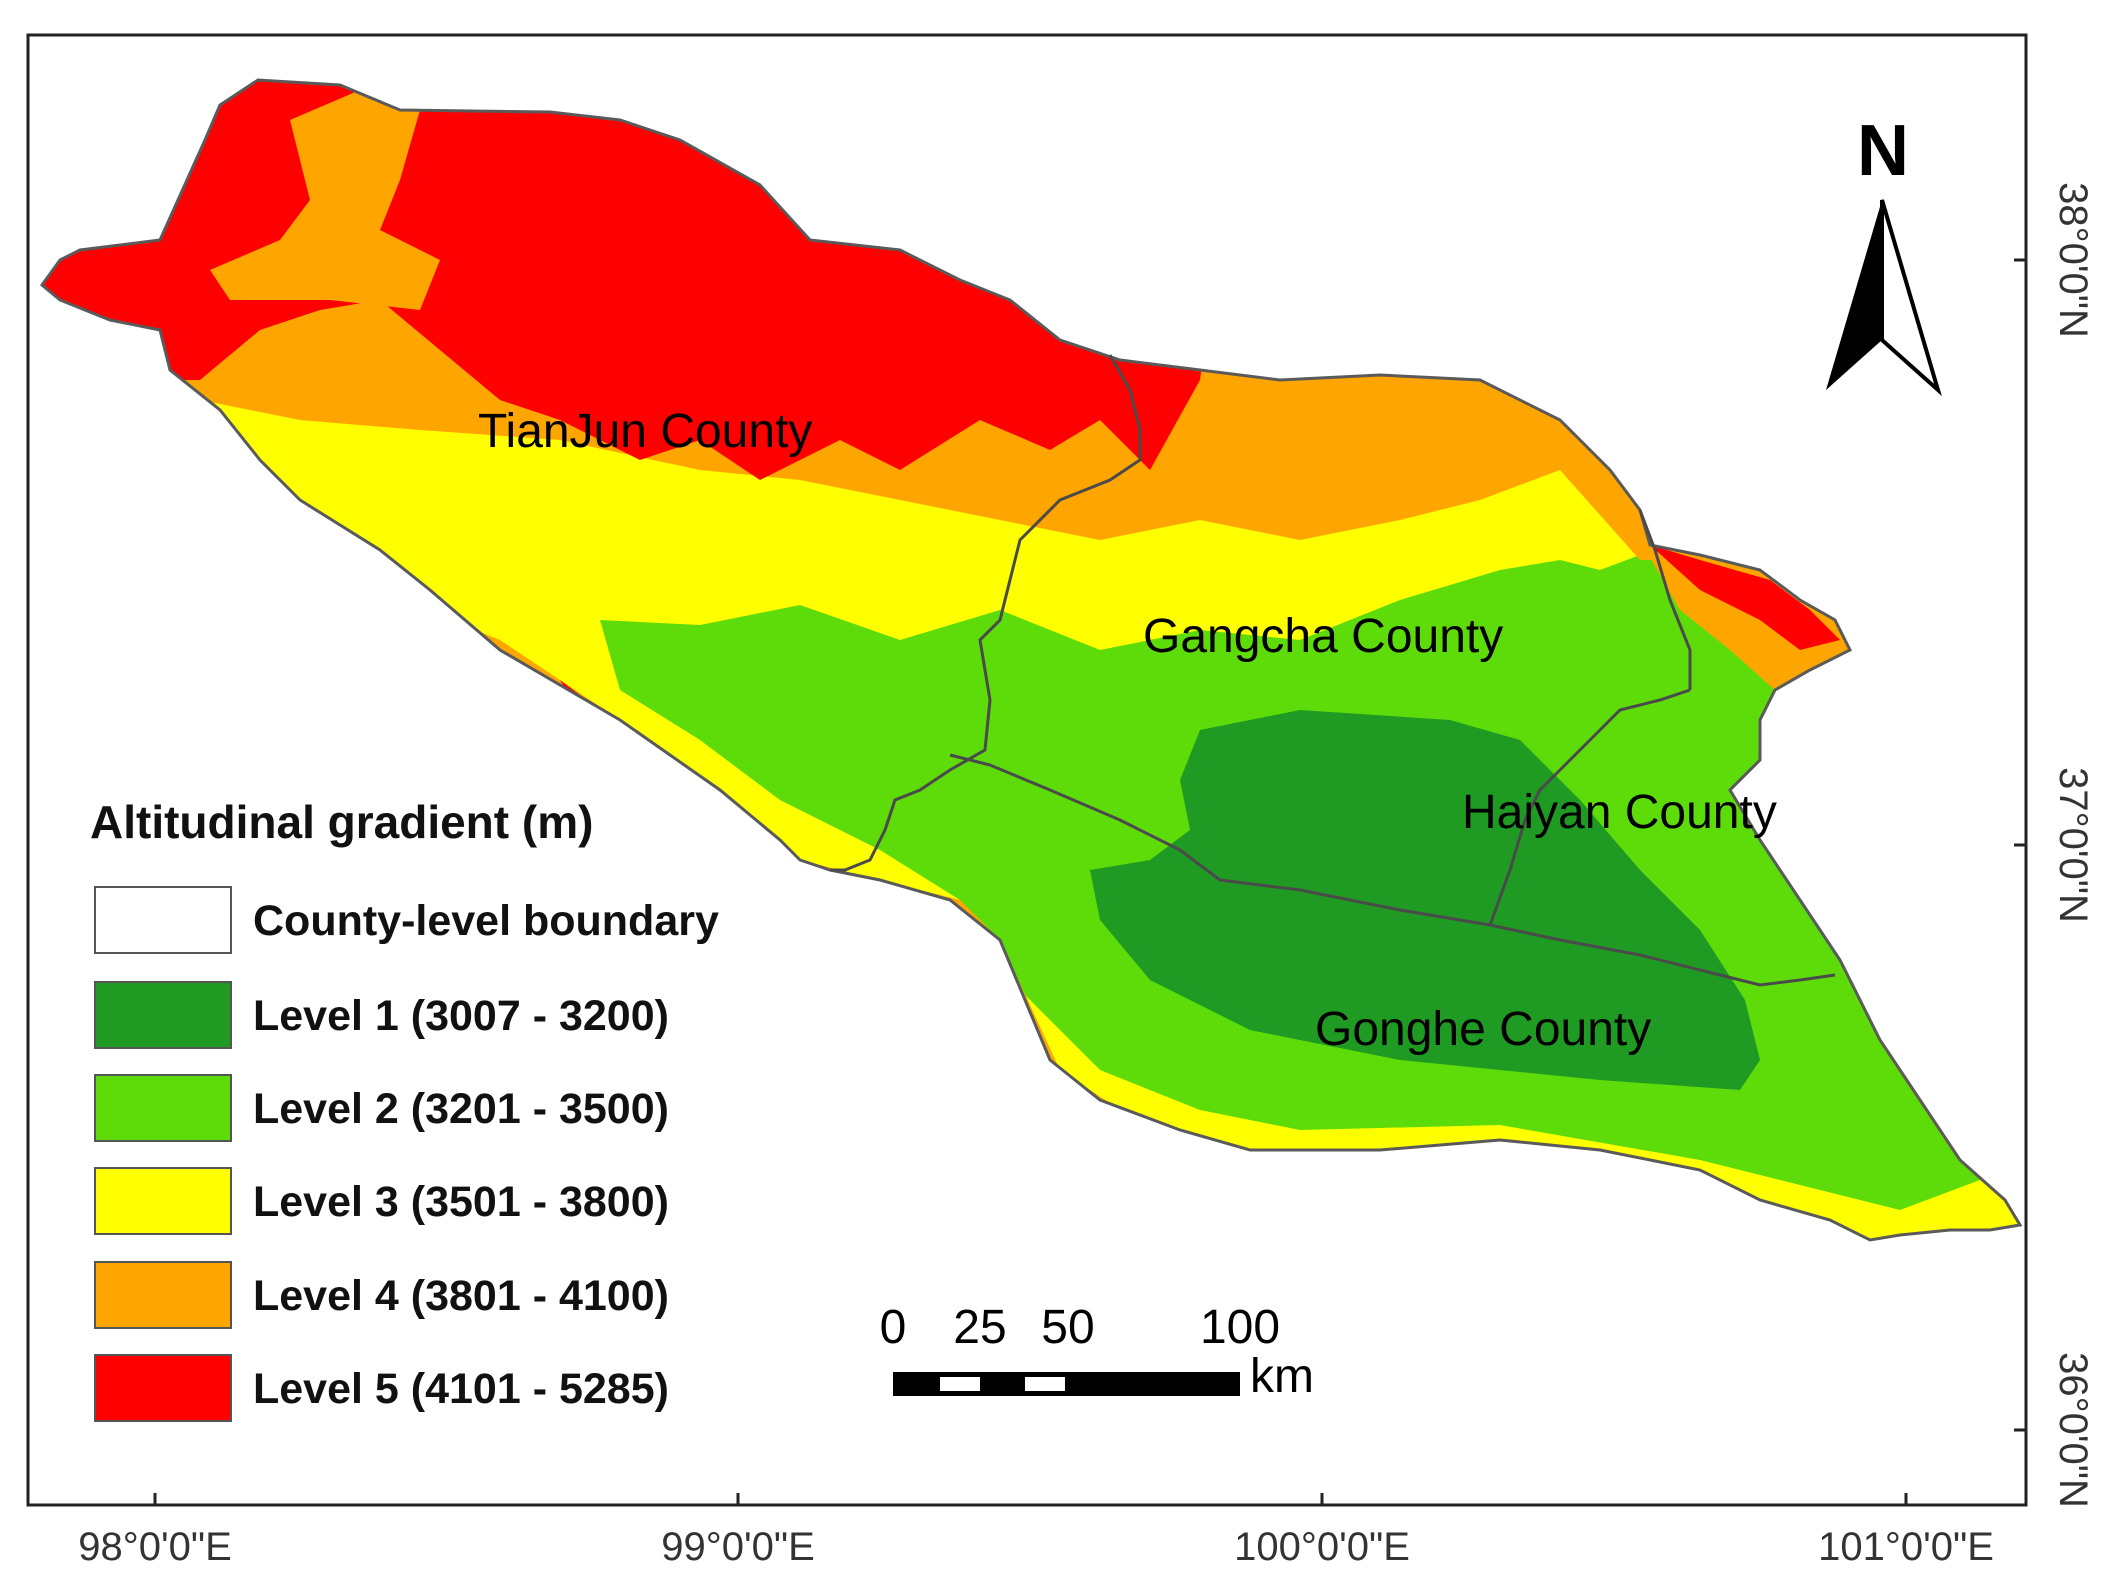 The width and height of the screenshot is (2111, 1582). Describe the element at coordinates (979, 1327) in the screenshot. I see `scale-label: 25` at that location.